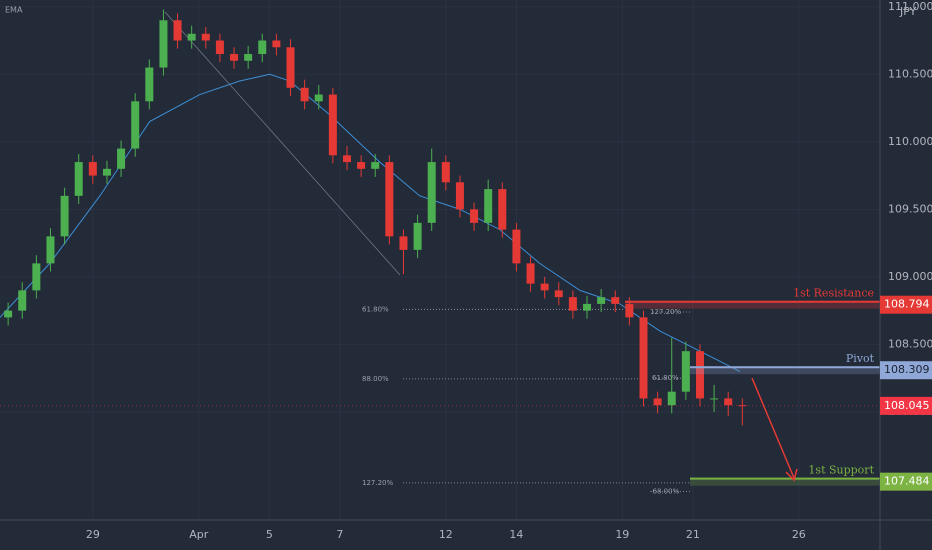  What do you see at coordinates (446, 534) in the screenshot?
I see `x-tick-label: 12` at bounding box center [446, 534].